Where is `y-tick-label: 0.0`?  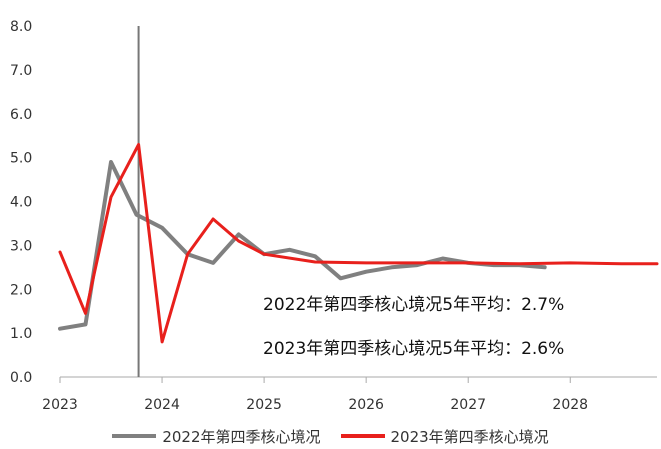 y-tick-label: 0.0 is located at coordinates (21, 378).